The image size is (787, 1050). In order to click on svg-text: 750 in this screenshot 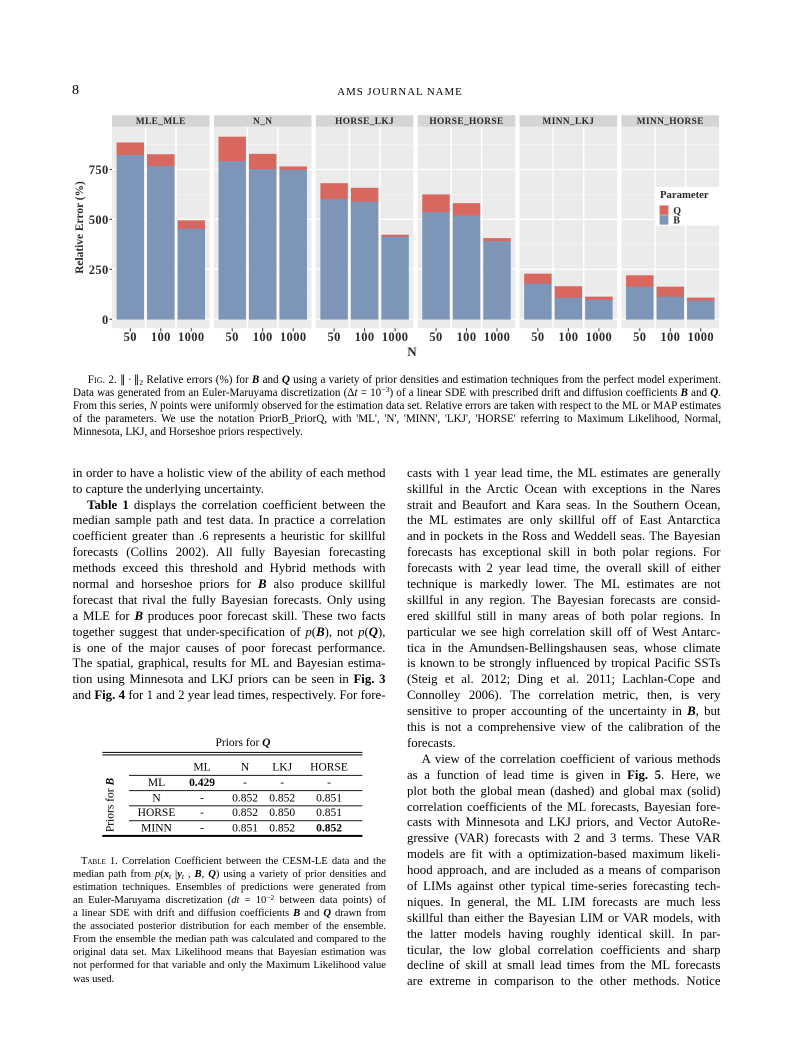, I will do `click(99, 170)`.